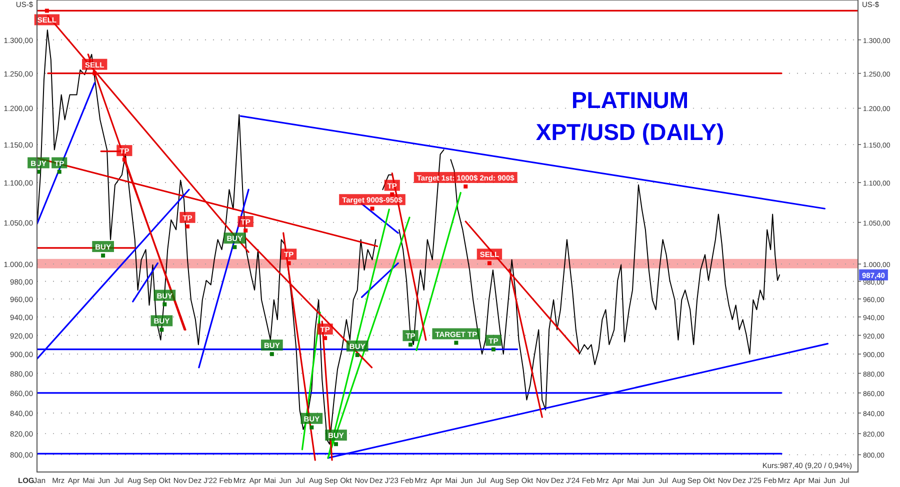 The image size is (900, 487). What do you see at coordinates (630, 132) in the screenshot?
I see `text: XPT/USD (DAILY)` at bounding box center [630, 132].